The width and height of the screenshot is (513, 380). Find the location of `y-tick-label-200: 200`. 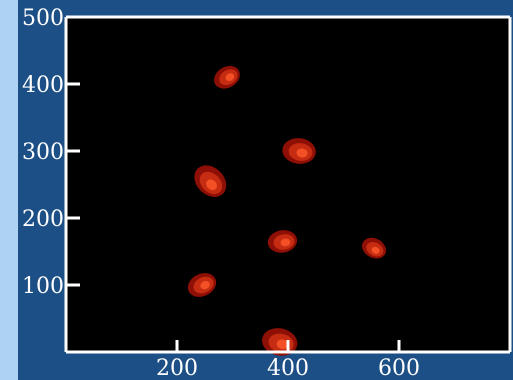

y-tick-label-200: 200 is located at coordinates (43, 219).